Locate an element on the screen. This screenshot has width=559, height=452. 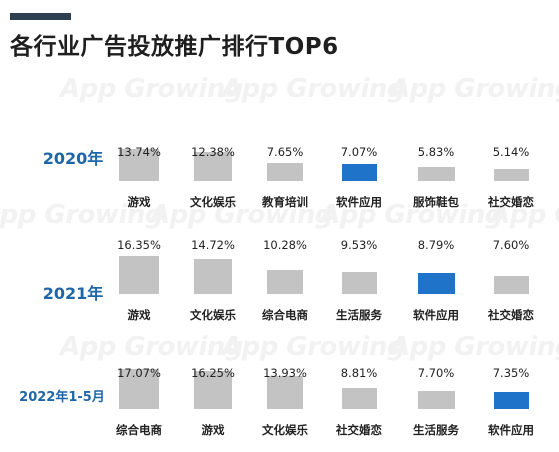
value-label: 17.07% is located at coordinates (139, 373).